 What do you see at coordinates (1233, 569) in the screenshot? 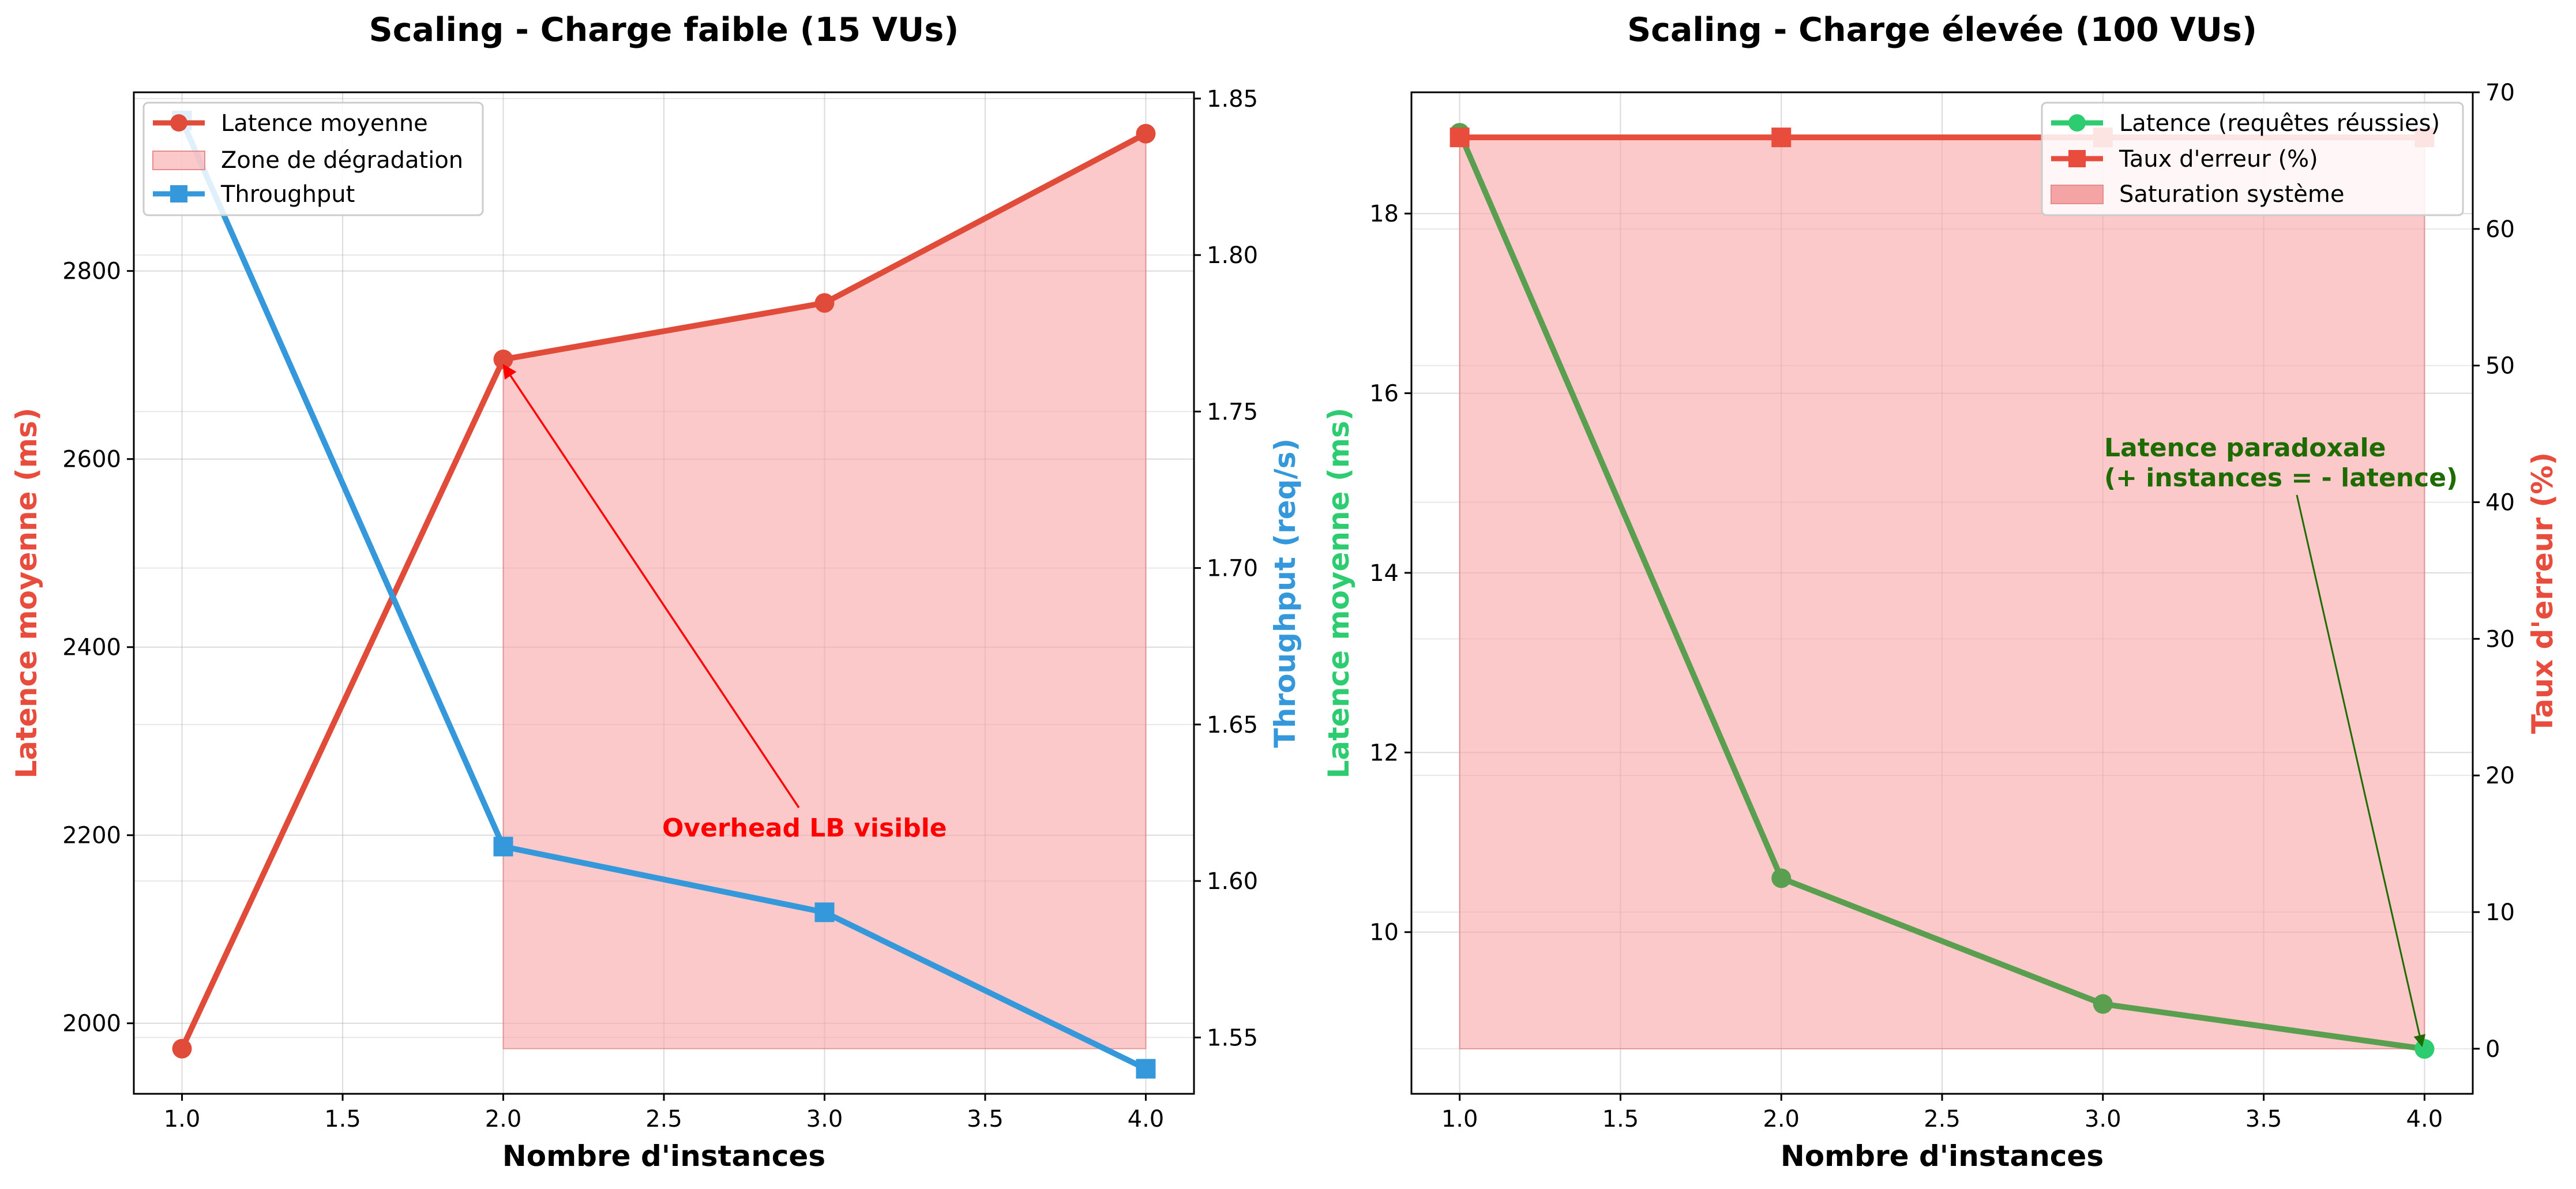
I see `y2-tick-label: 1.70` at bounding box center [1233, 569].